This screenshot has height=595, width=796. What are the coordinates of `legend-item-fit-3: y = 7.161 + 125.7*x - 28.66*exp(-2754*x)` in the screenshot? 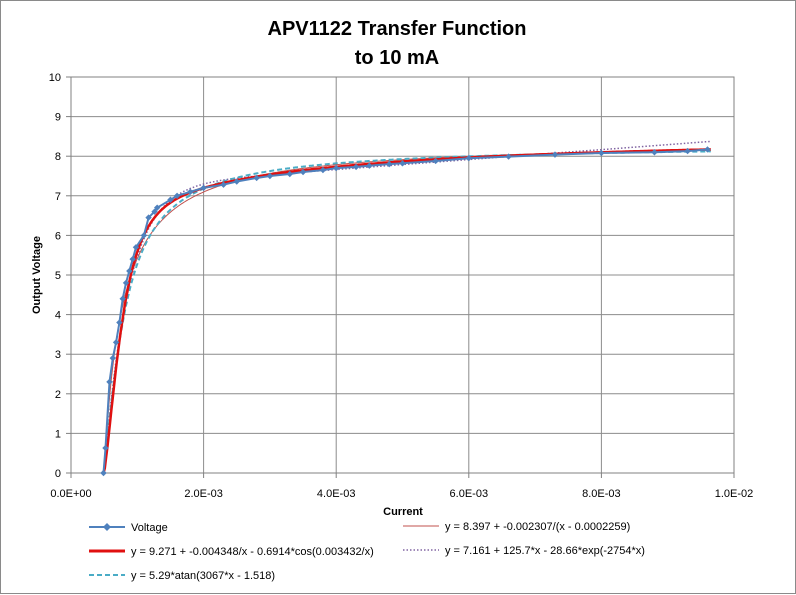 It's located at (524, 551).